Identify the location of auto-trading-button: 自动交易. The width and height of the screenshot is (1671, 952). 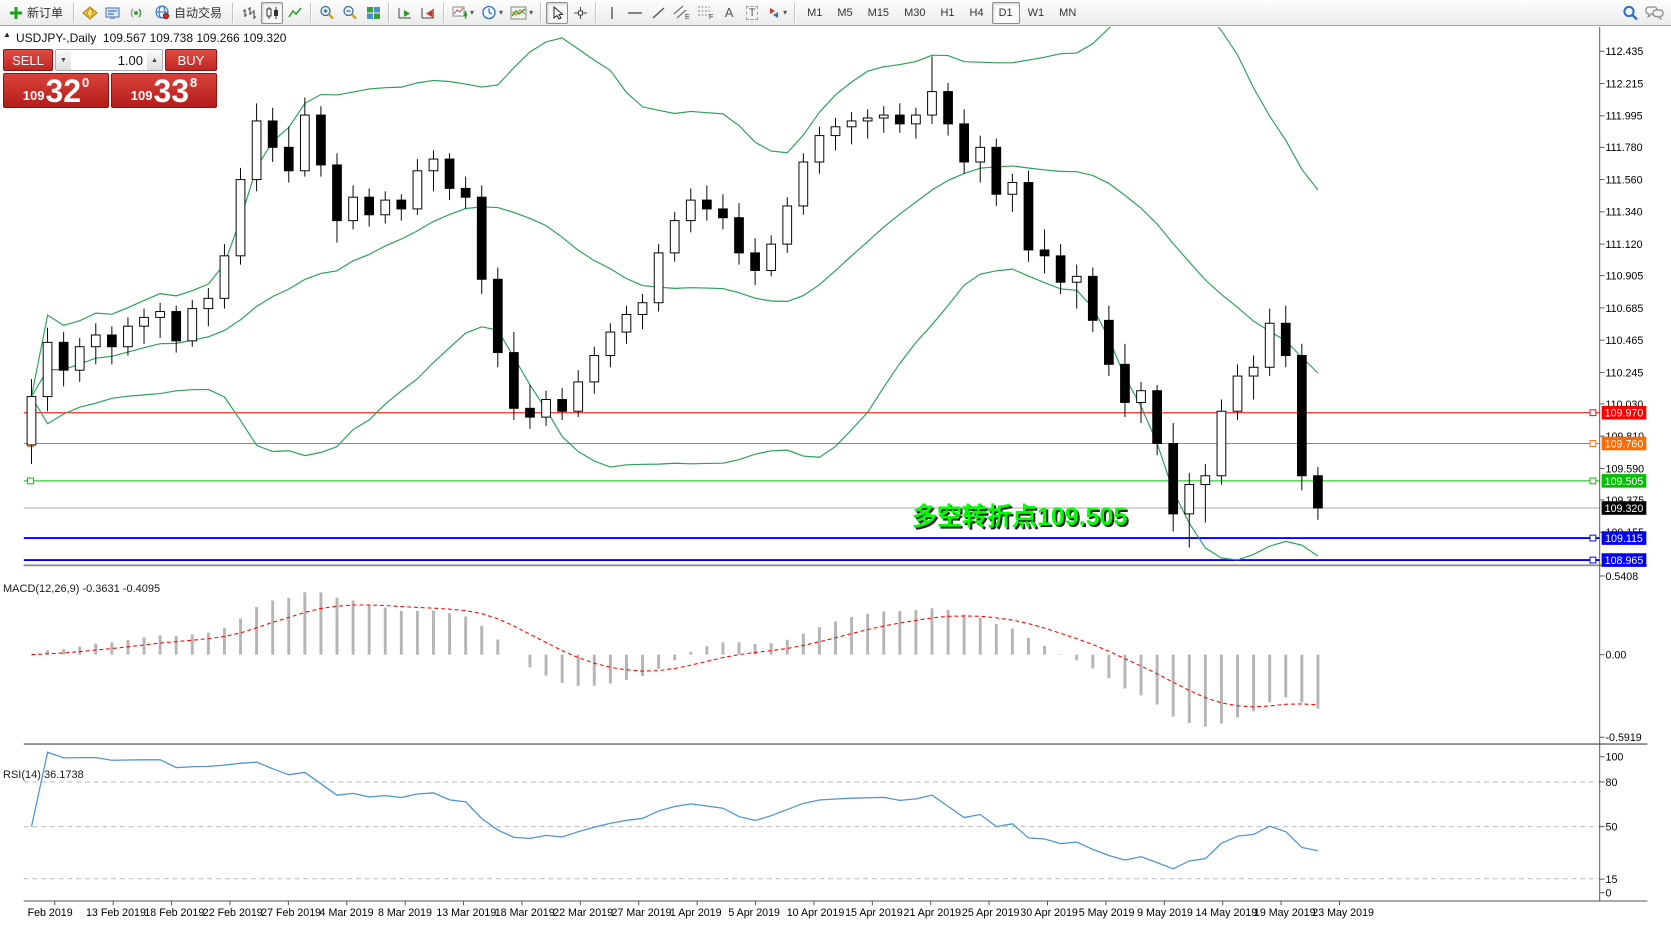
(188, 13).